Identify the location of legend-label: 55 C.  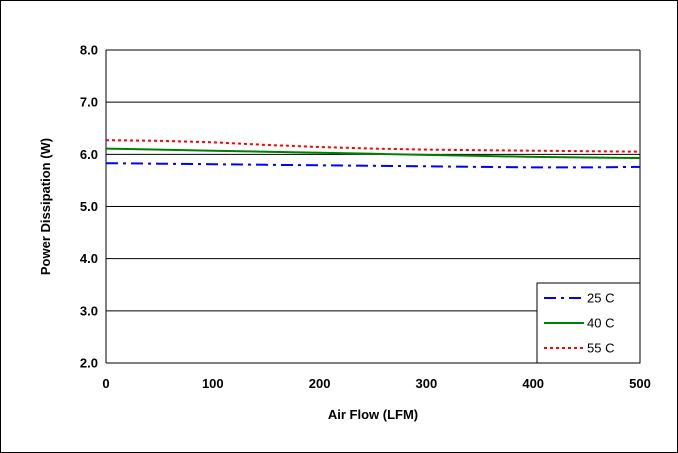
(600, 348).